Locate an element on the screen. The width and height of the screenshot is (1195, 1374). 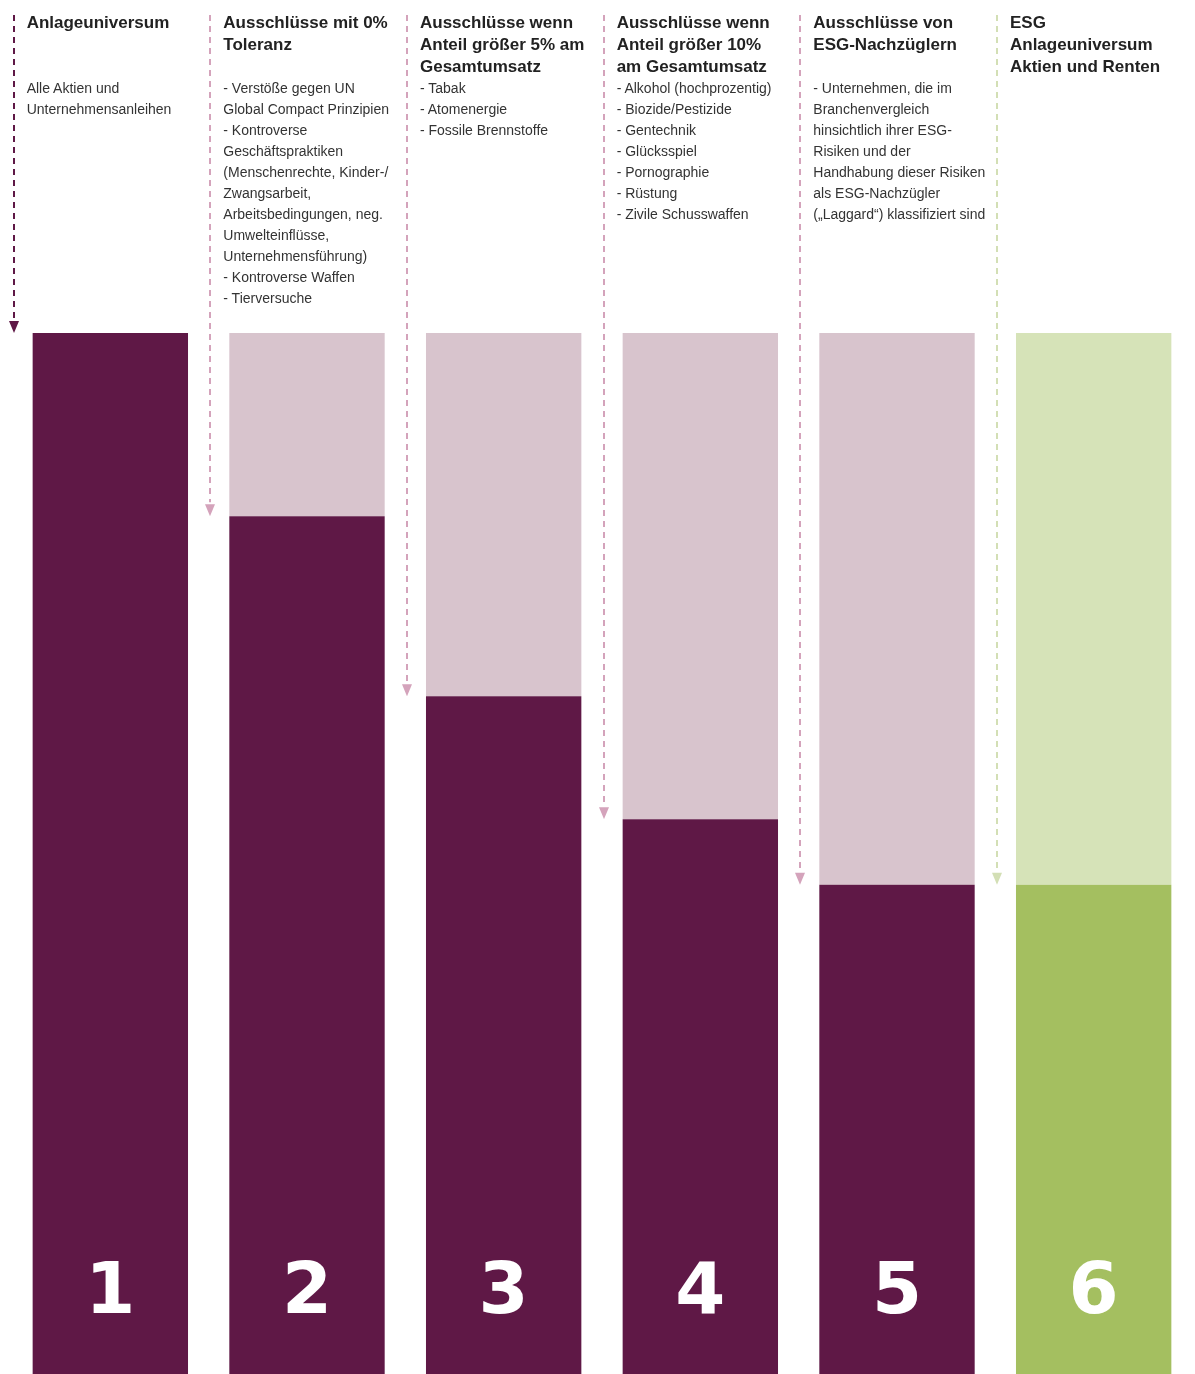
text: Ausschlüsse wenn Anteil größer 5% am Gesamtumsatz is located at coordinates (502, 45).